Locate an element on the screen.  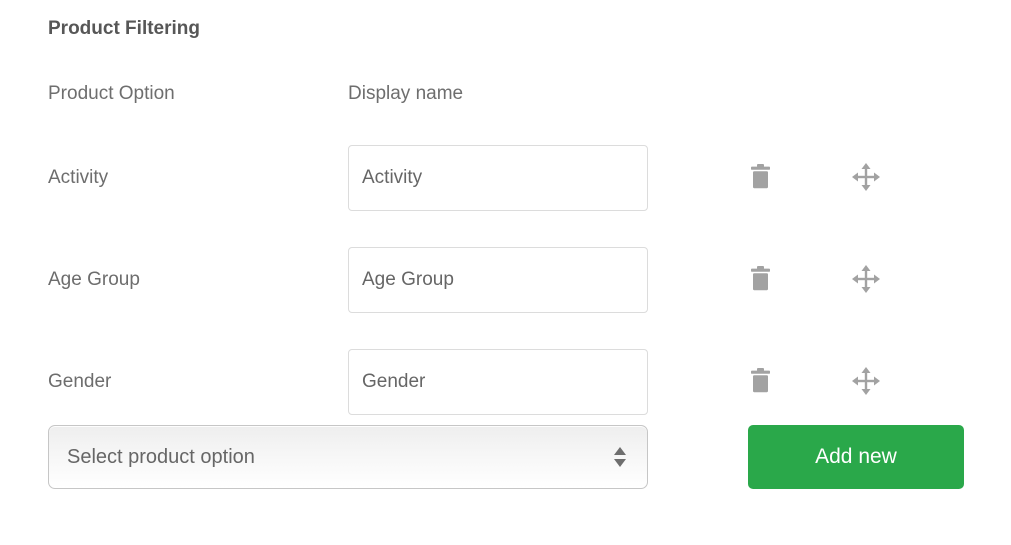
column-header-product-option: Product Option is located at coordinates (111, 93).